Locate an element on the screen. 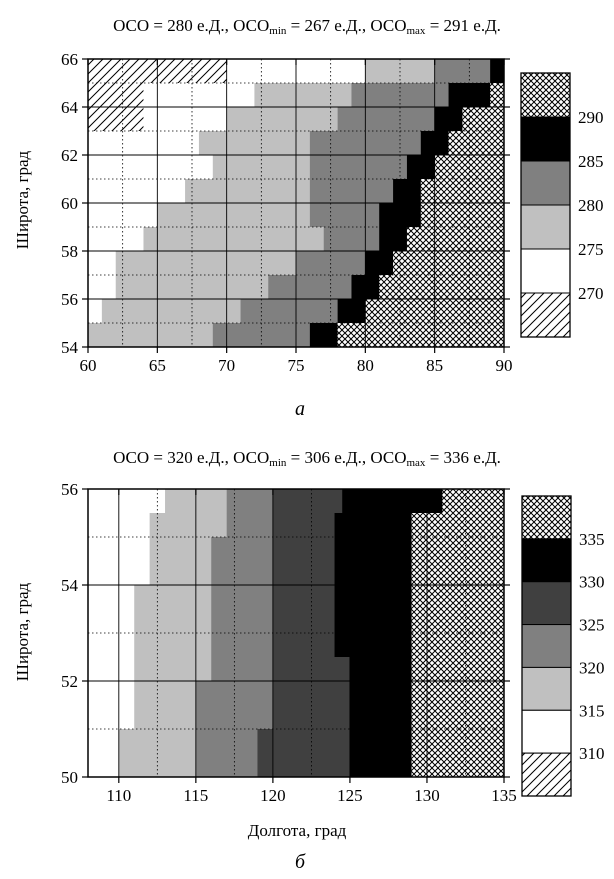 The width and height of the screenshot is (614, 879). a-x-tick-label: 80 is located at coordinates (365, 365).